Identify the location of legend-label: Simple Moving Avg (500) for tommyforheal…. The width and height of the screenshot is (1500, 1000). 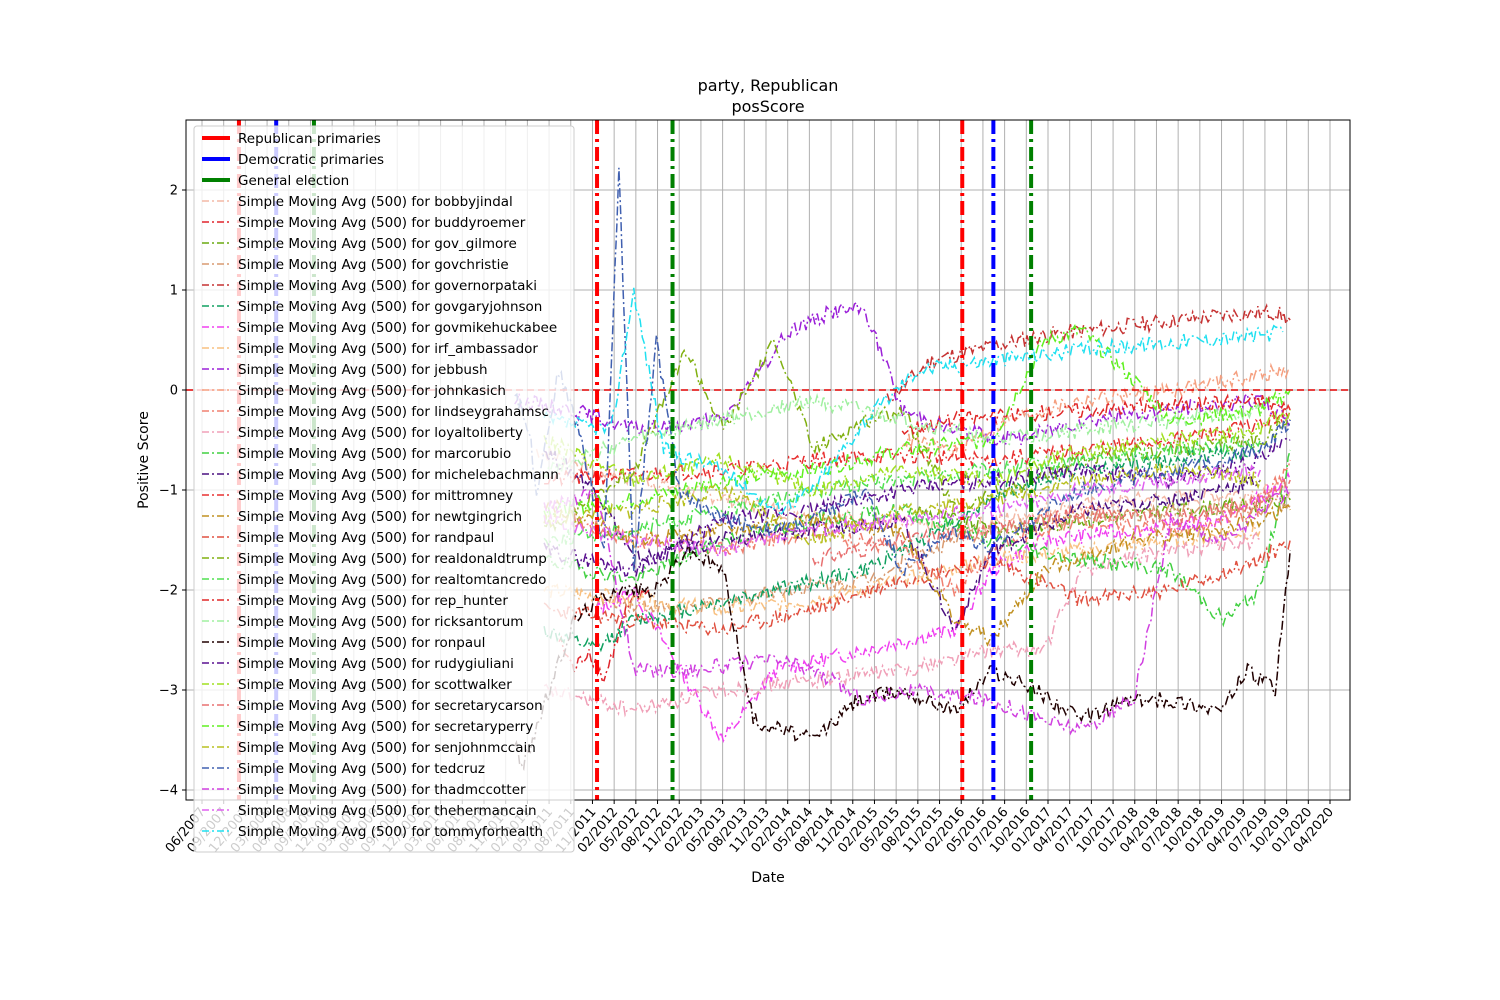
(390, 832).